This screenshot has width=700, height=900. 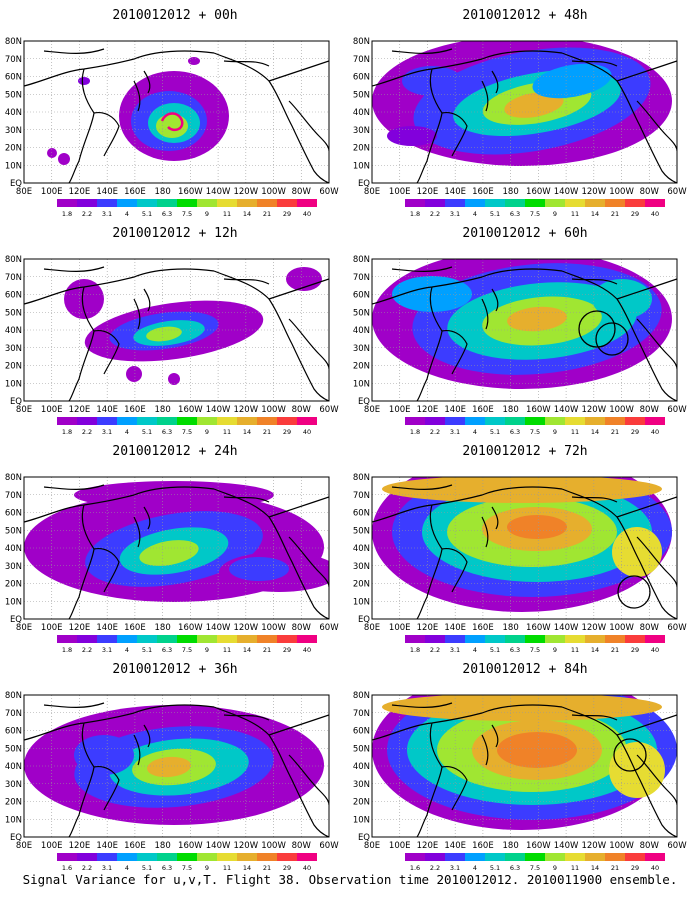 I want to click on x-tick-label: 120E, so click(x=80, y=628).